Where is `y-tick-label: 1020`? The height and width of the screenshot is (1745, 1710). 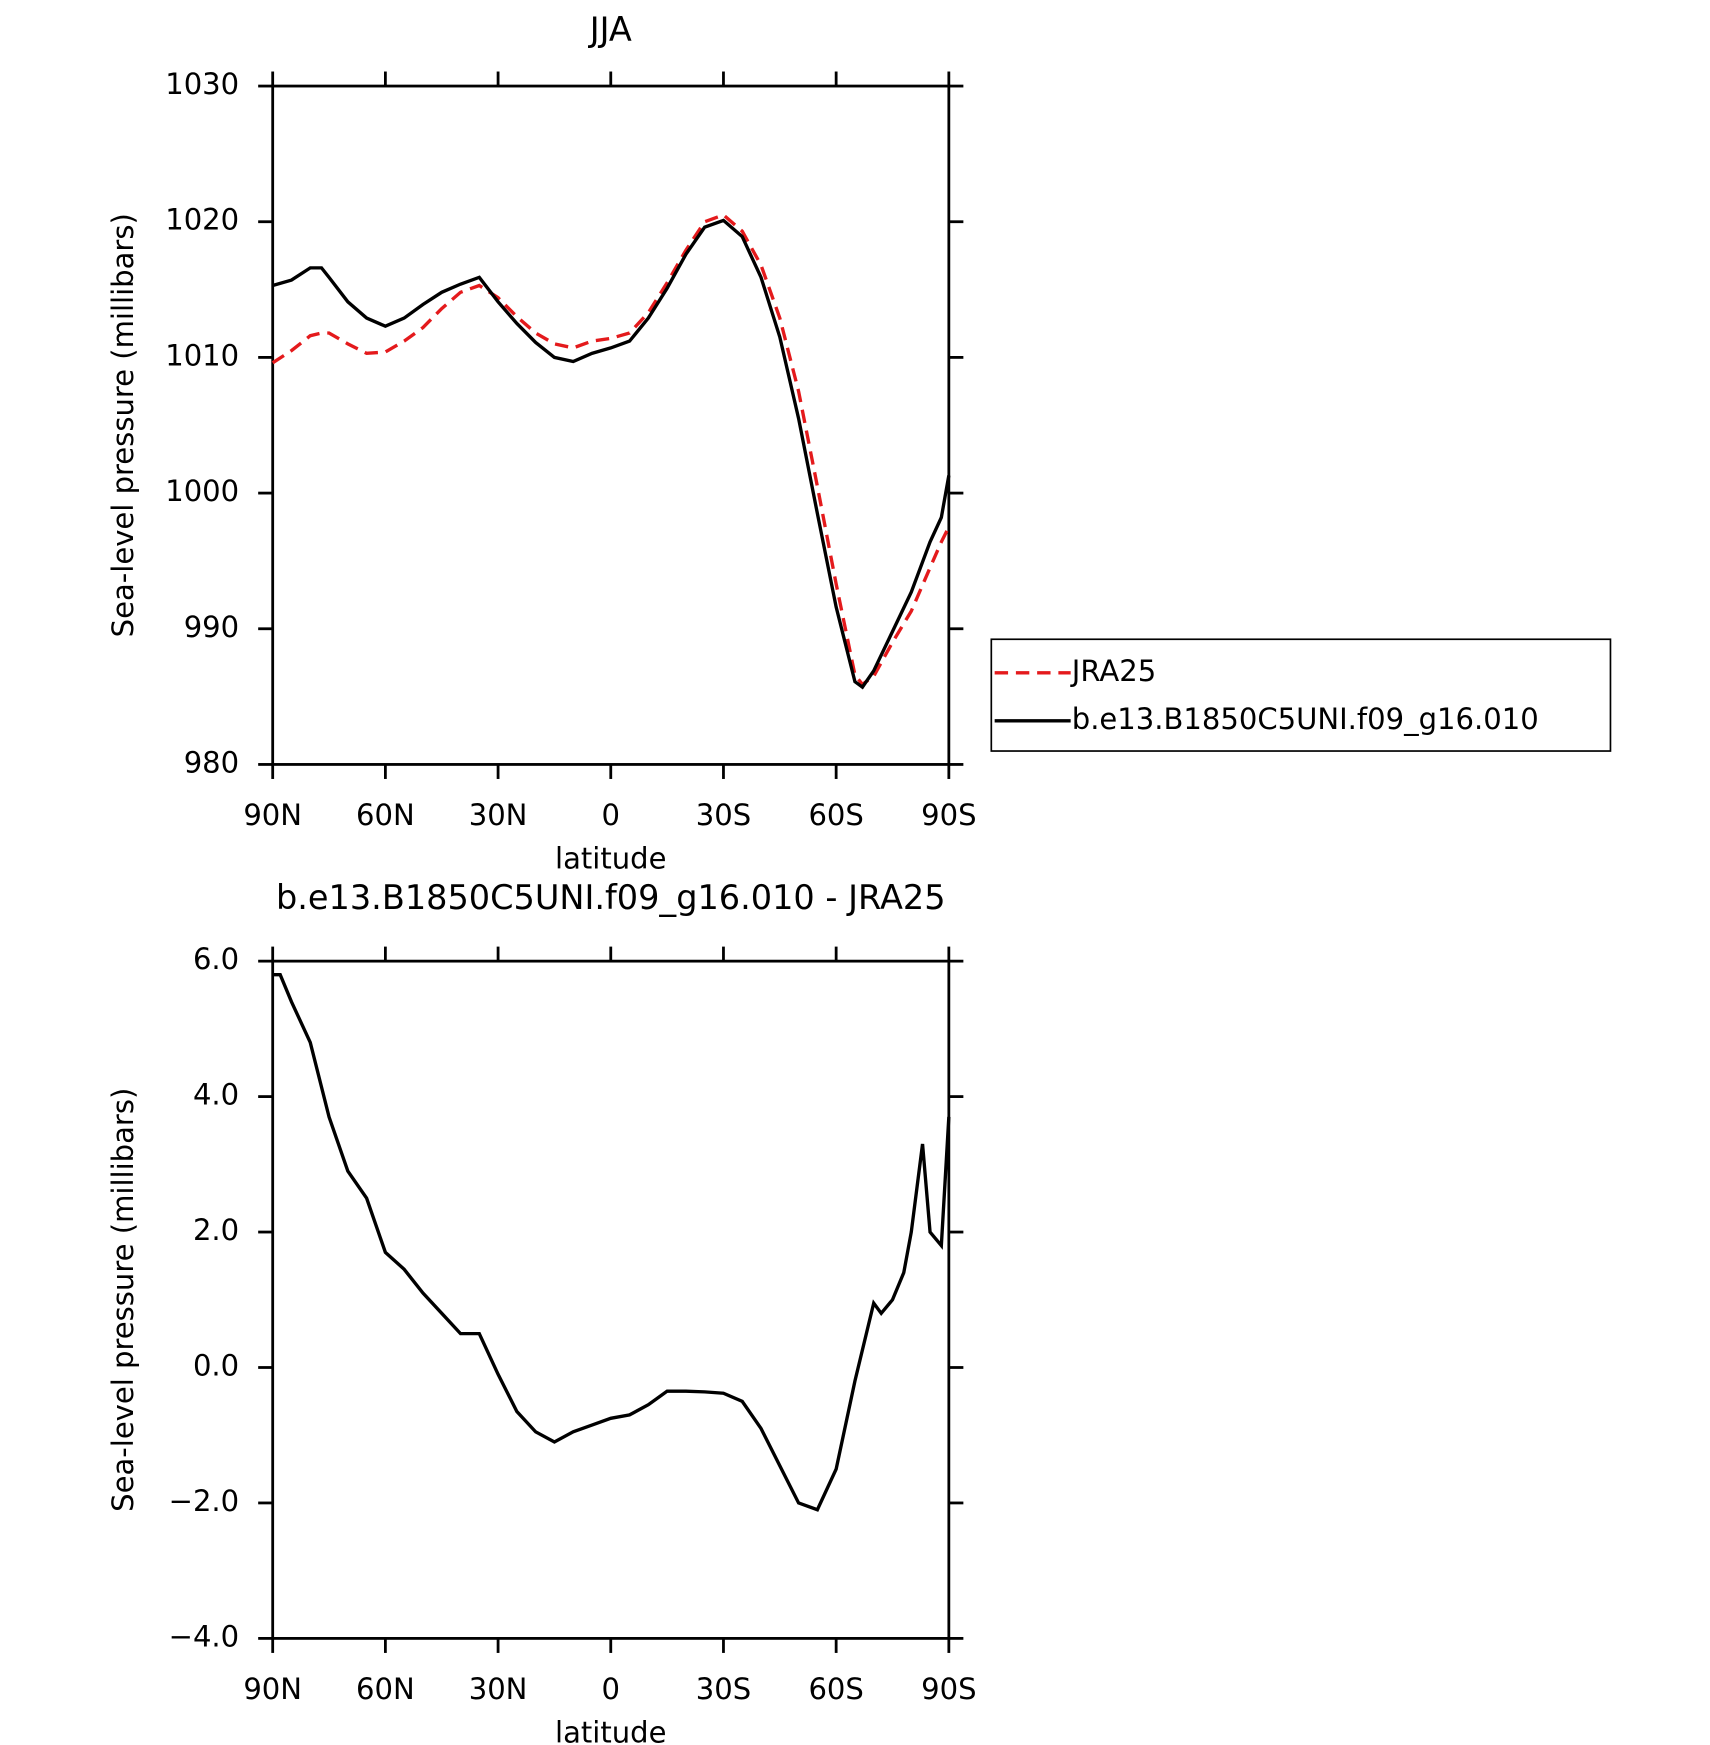
y-tick-label: 1020 is located at coordinates (202, 220).